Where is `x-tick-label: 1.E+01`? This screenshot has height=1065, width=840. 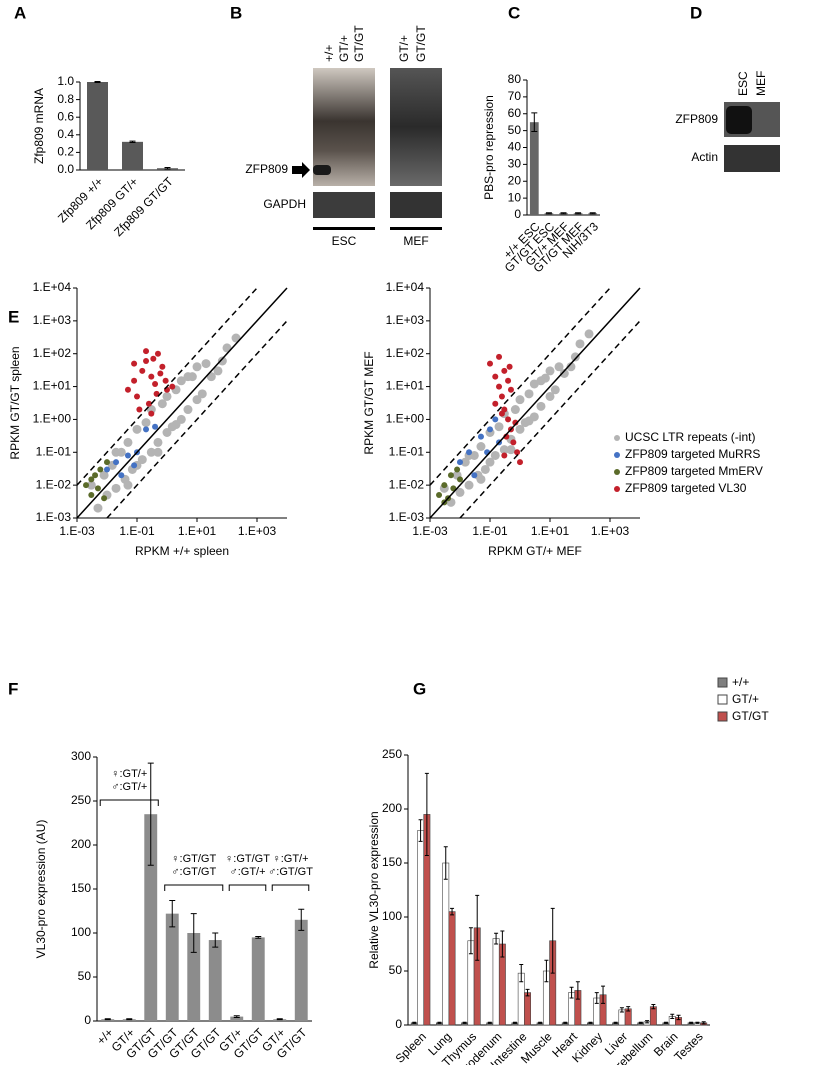
x-tick-label: 1.E+01 is located at coordinates (197, 531).